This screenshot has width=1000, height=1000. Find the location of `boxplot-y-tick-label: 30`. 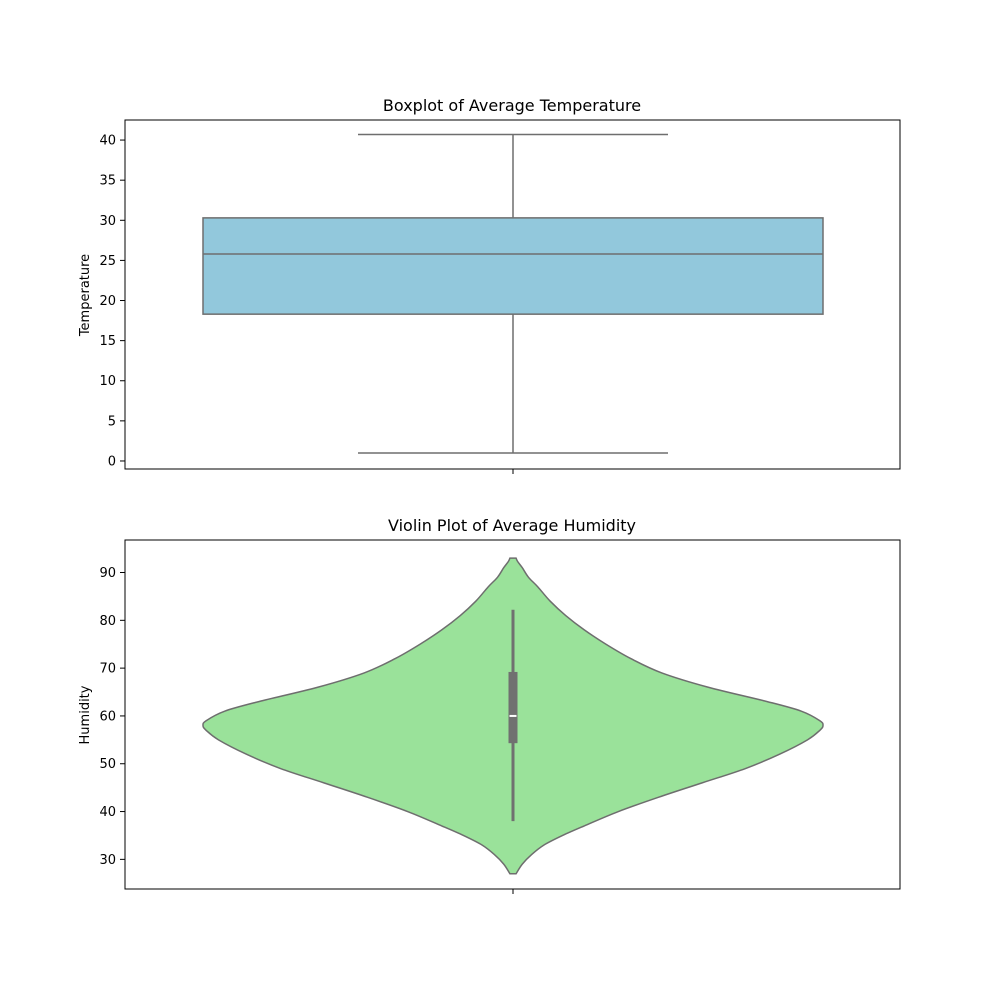

boxplot-y-tick-label: 30 is located at coordinates (107, 221).